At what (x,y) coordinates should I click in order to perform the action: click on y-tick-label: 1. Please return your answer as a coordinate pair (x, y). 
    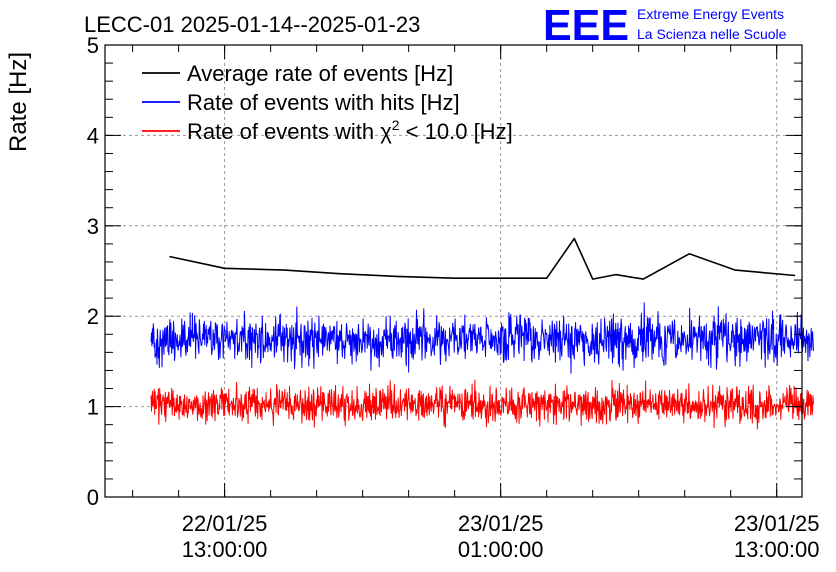
    Looking at the image, I should click on (93, 407).